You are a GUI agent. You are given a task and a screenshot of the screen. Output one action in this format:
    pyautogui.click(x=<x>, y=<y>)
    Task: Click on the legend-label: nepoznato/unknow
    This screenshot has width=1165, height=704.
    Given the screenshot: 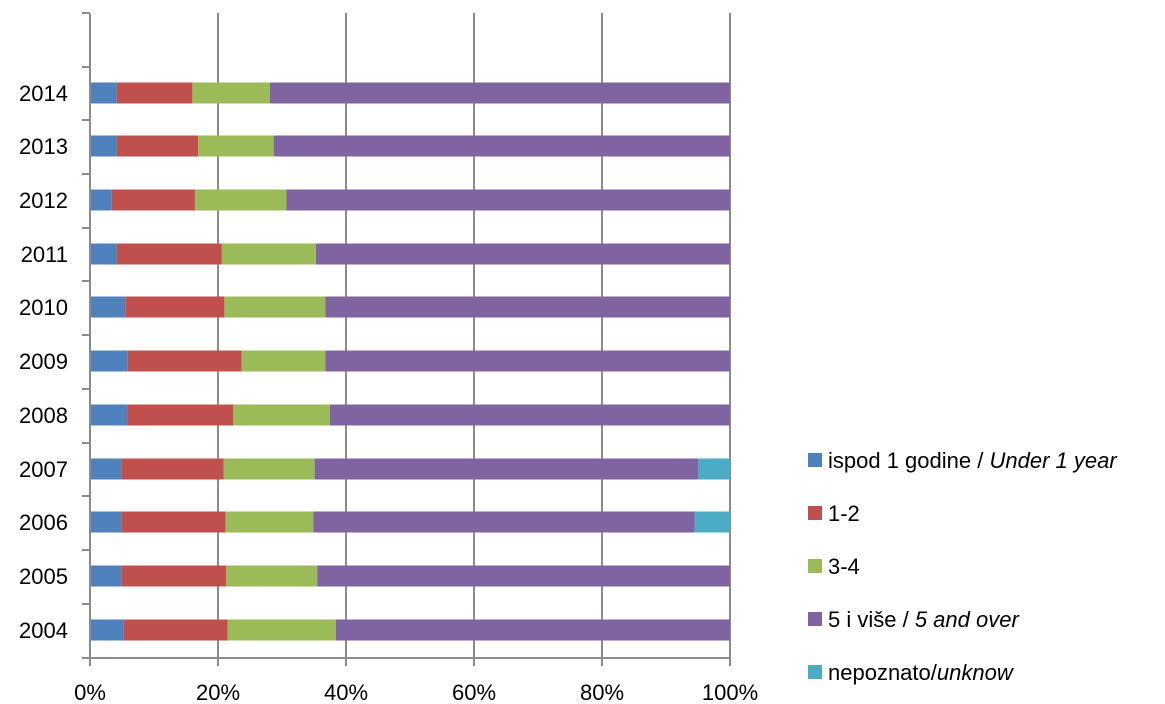 What is the action you would take?
    pyautogui.click(x=921, y=672)
    